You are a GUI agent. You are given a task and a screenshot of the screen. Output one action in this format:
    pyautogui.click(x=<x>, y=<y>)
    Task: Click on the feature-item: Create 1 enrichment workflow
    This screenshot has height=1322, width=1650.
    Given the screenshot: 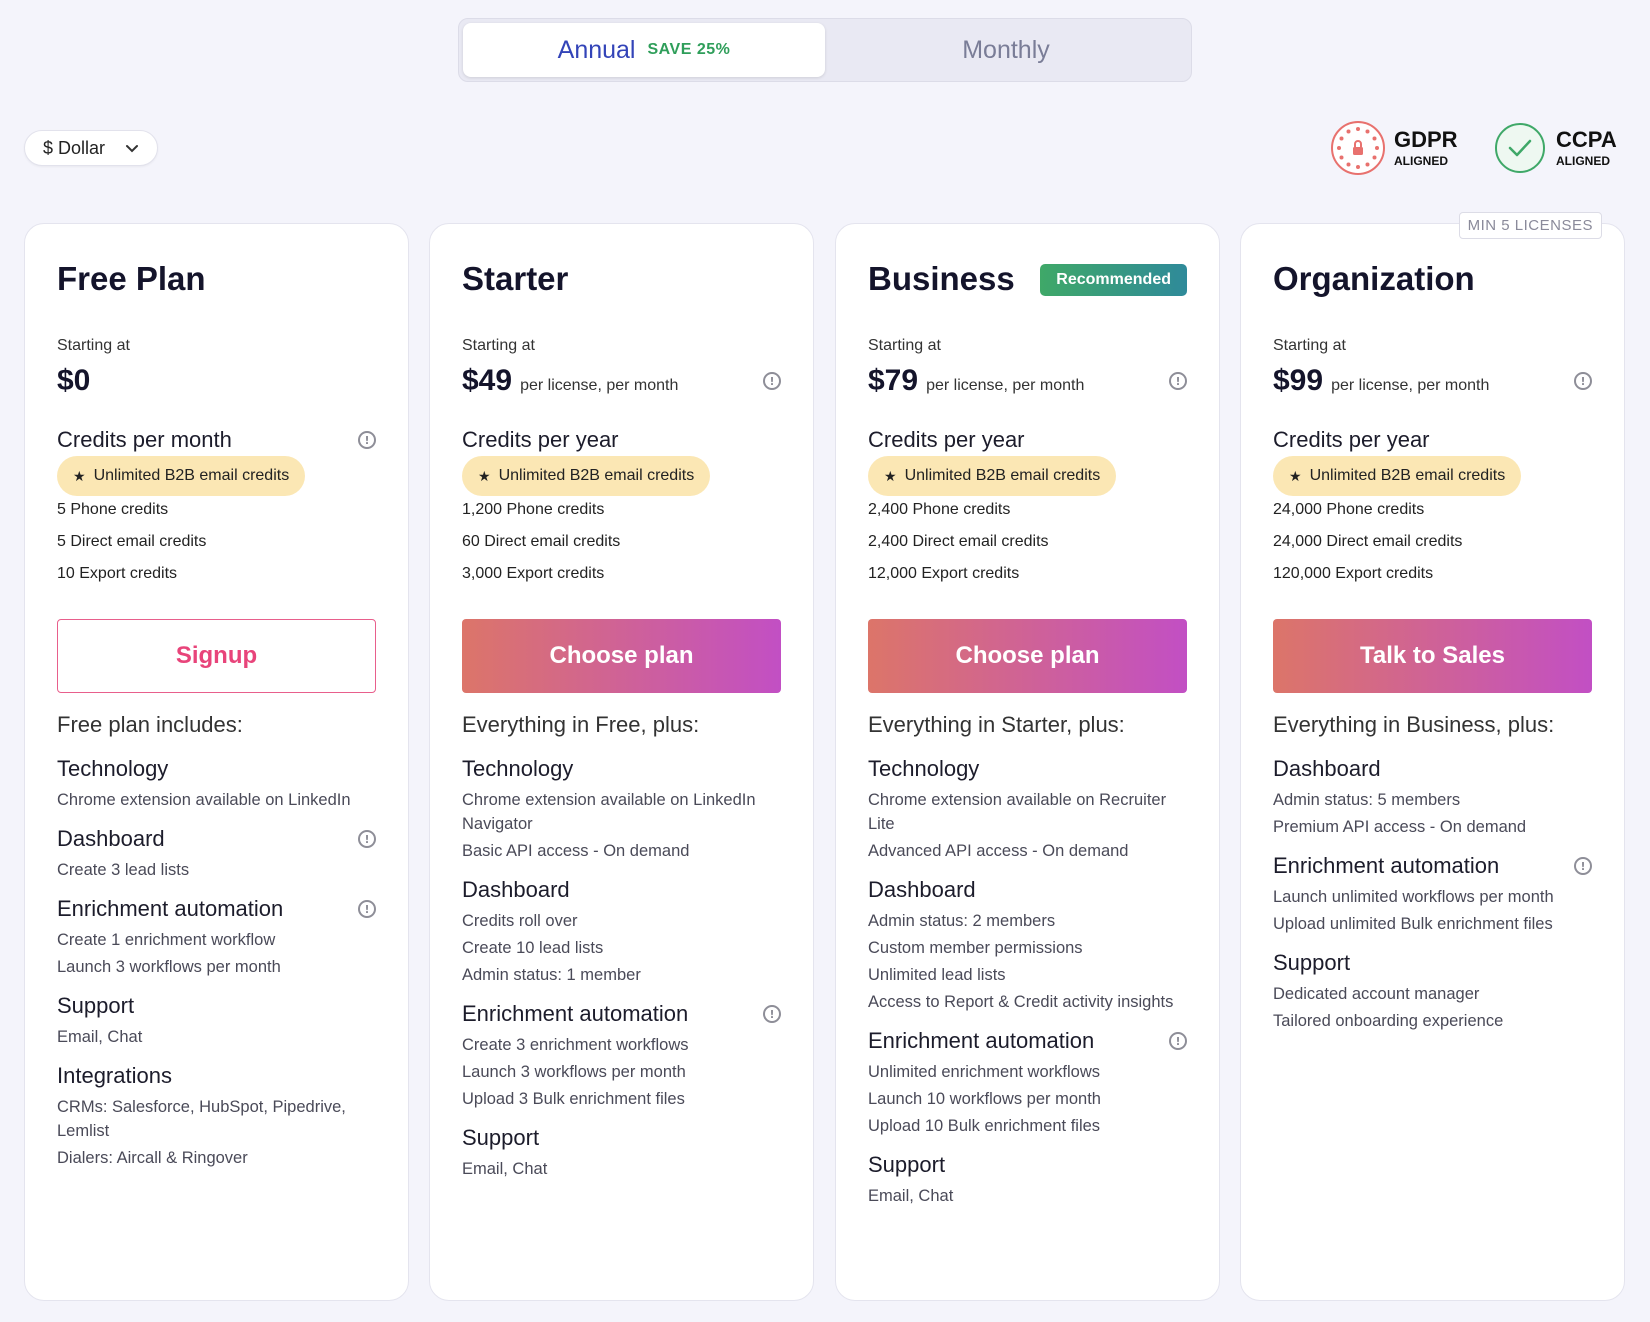 What is the action you would take?
    pyautogui.click(x=166, y=940)
    